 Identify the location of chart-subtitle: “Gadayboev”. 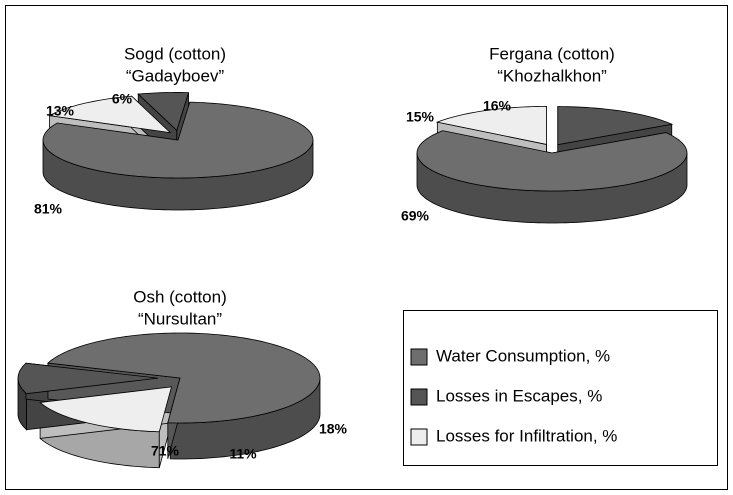
(175, 75).